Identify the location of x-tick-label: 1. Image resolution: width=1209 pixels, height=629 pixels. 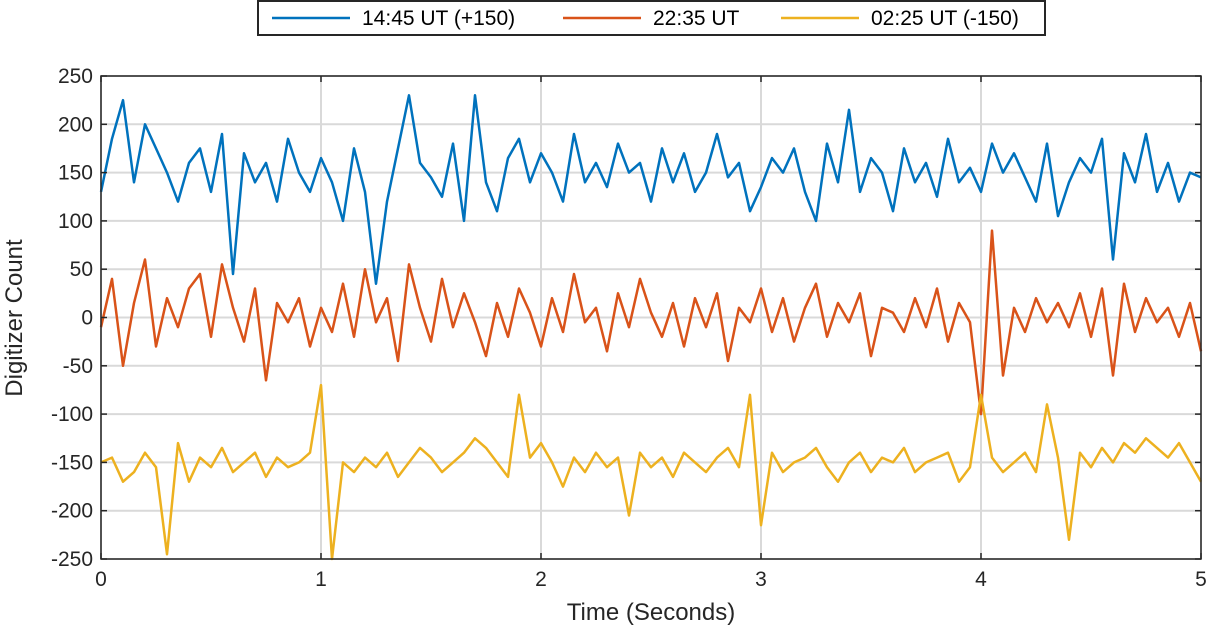
(321, 579).